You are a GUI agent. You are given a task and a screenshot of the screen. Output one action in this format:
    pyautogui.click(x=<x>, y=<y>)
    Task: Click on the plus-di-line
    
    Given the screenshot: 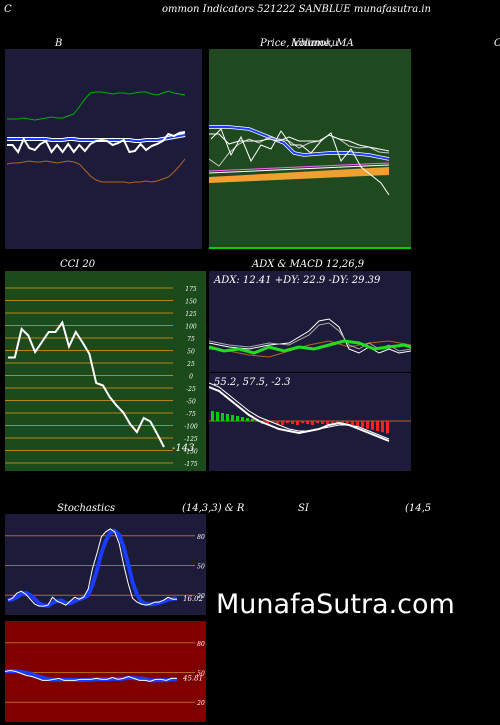 What is the action you would take?
    pyautogui.click(x=310, y=347)
    